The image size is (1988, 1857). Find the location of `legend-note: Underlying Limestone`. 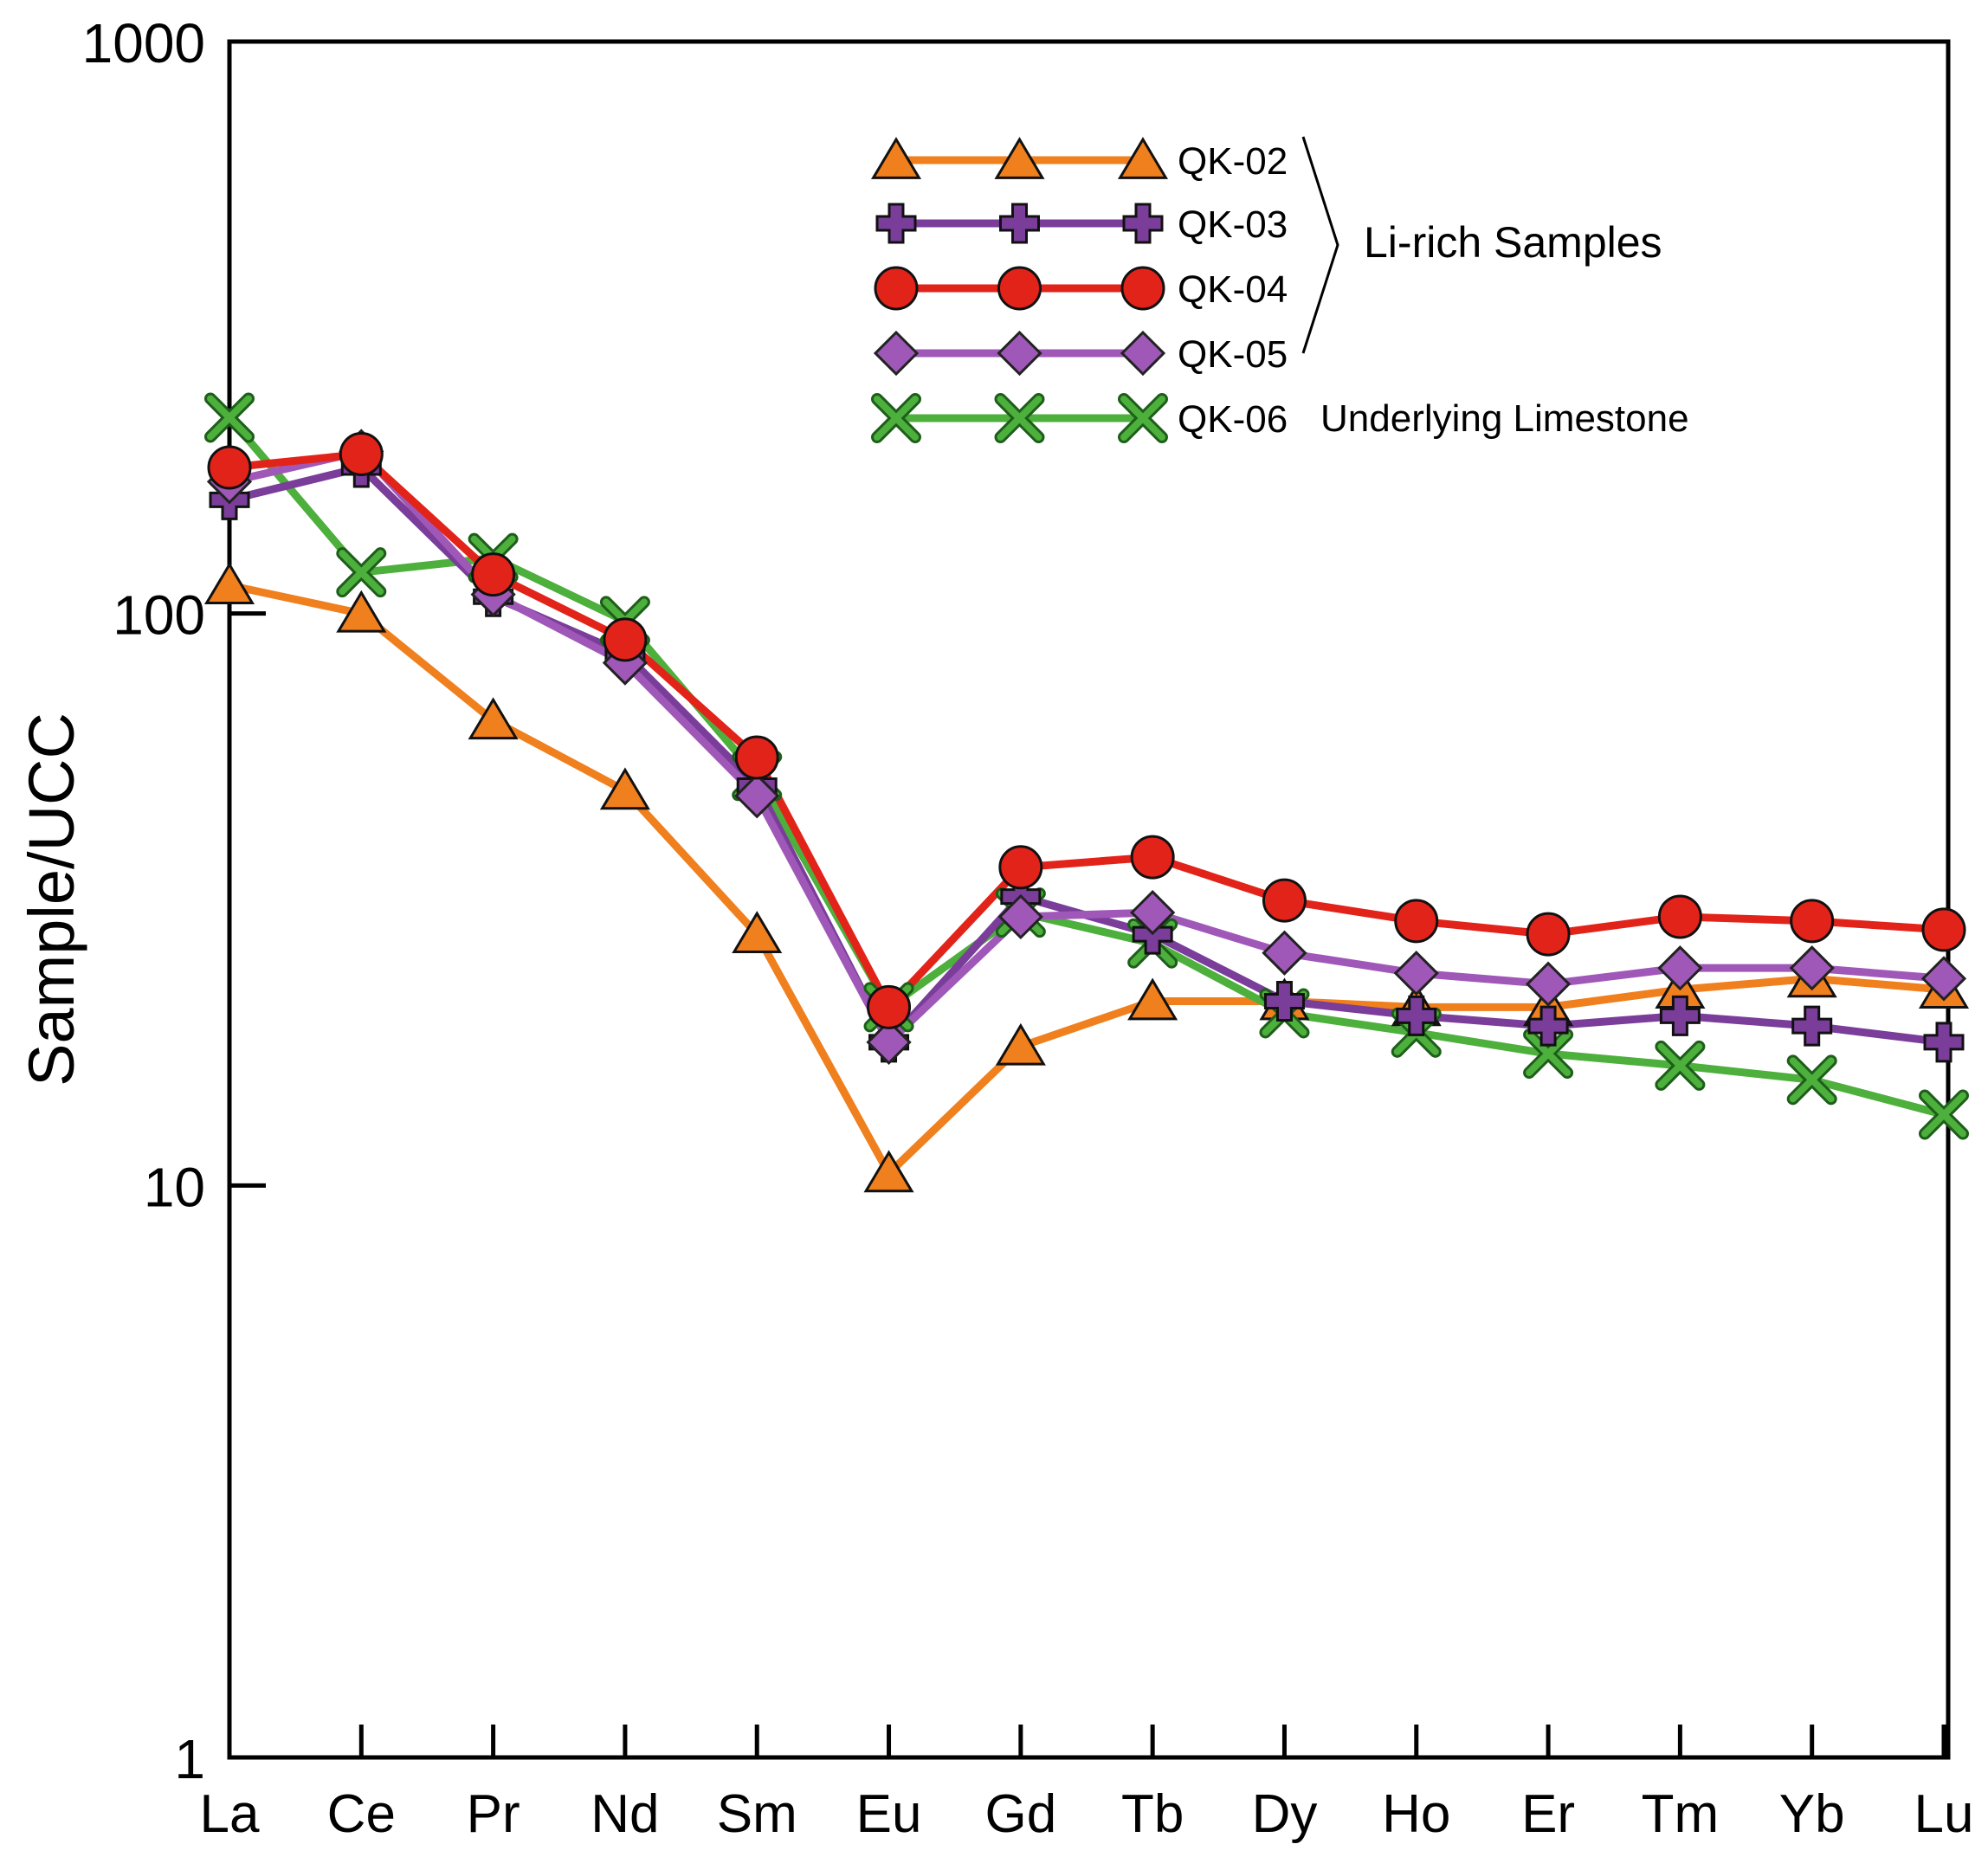

legend-note: Underlying Limestone is located at coordinates (1504, 418).